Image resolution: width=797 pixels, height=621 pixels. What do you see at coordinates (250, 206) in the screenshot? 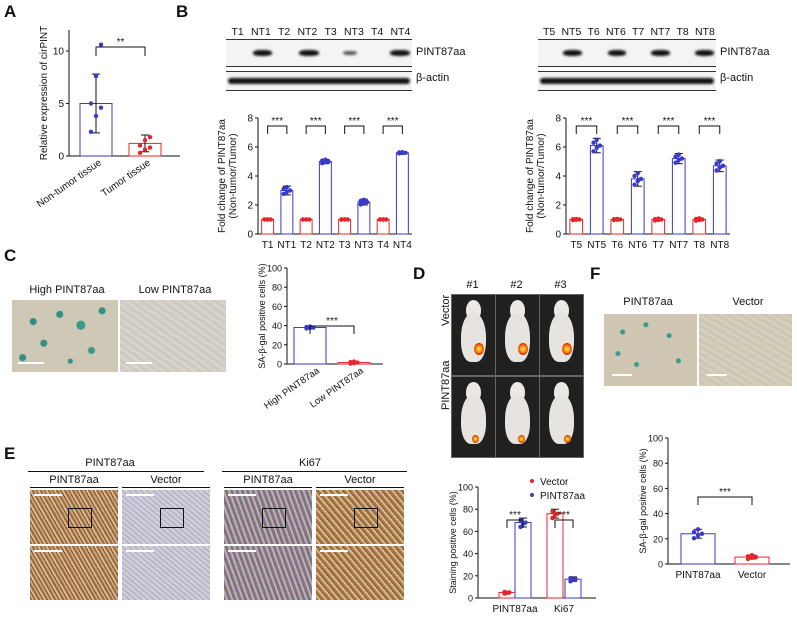
I see `B1-ytick-label: 2` at bounding box center [250, 206].